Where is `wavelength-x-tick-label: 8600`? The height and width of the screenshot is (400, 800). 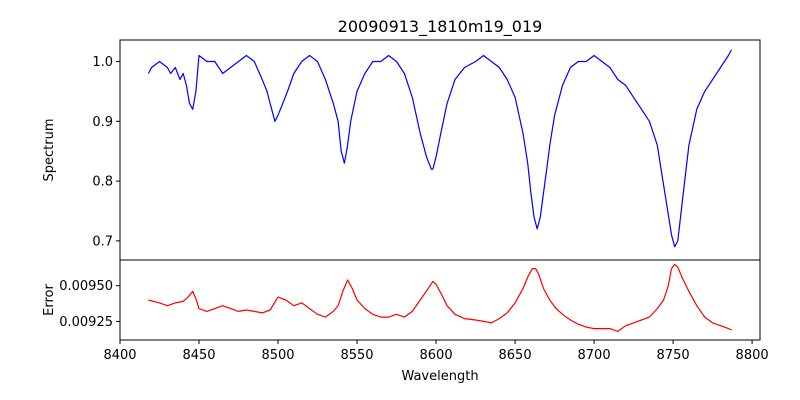 wavelength-x-tick-label: 8600 is located at coordinates (436, 355).